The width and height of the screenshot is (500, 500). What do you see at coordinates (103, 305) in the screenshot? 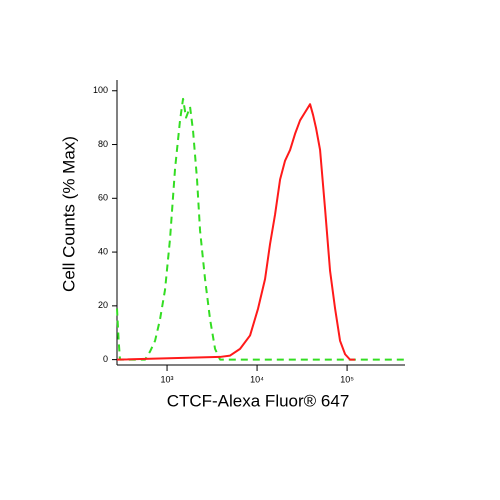
I see `y-tick-label: 20` at bounding box center [103, 305].